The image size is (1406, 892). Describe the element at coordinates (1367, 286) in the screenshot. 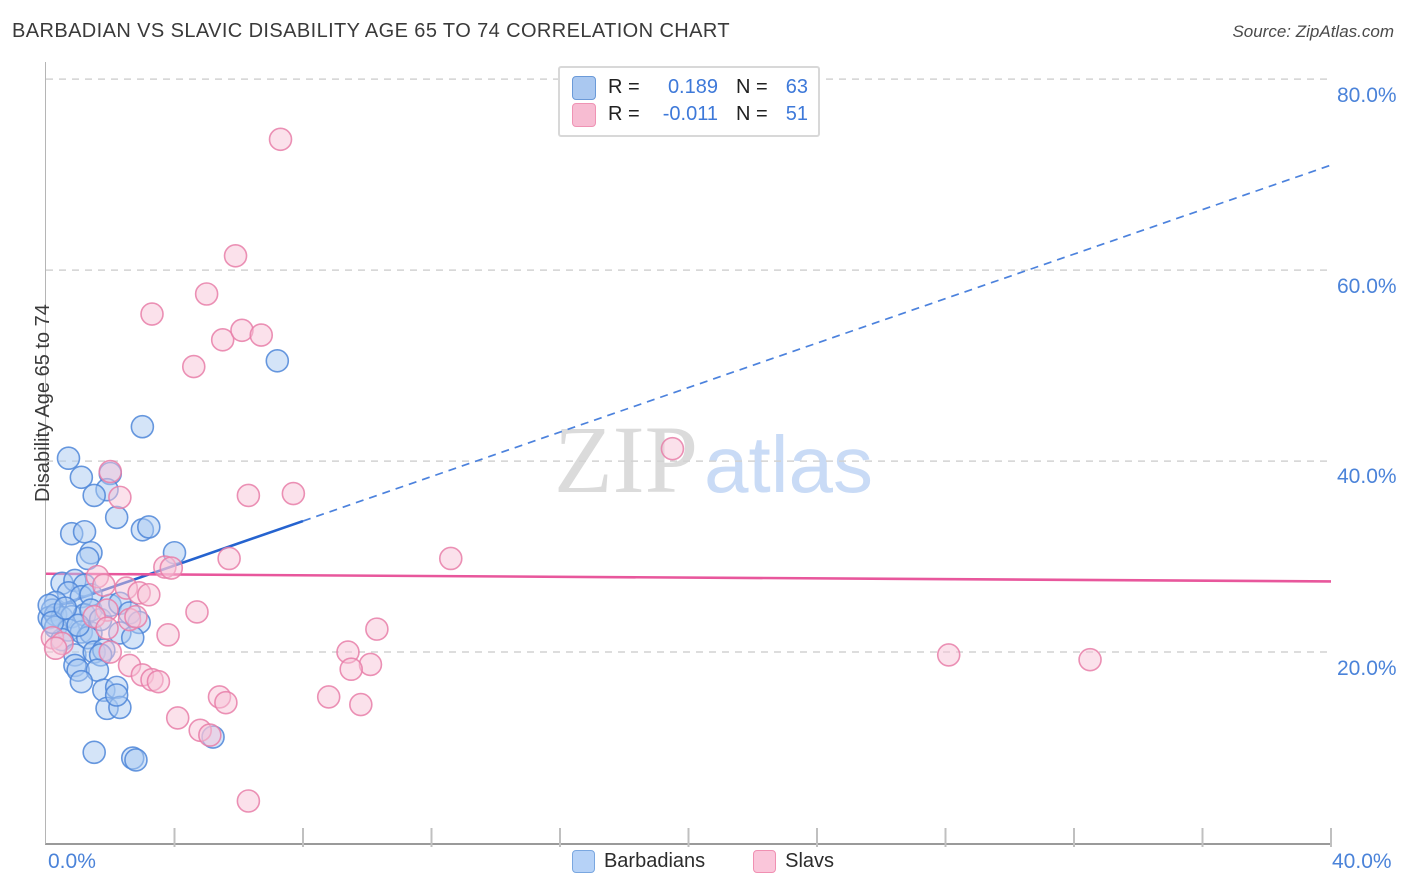

I see `y-tick-label-60: 60.0%` at that location.